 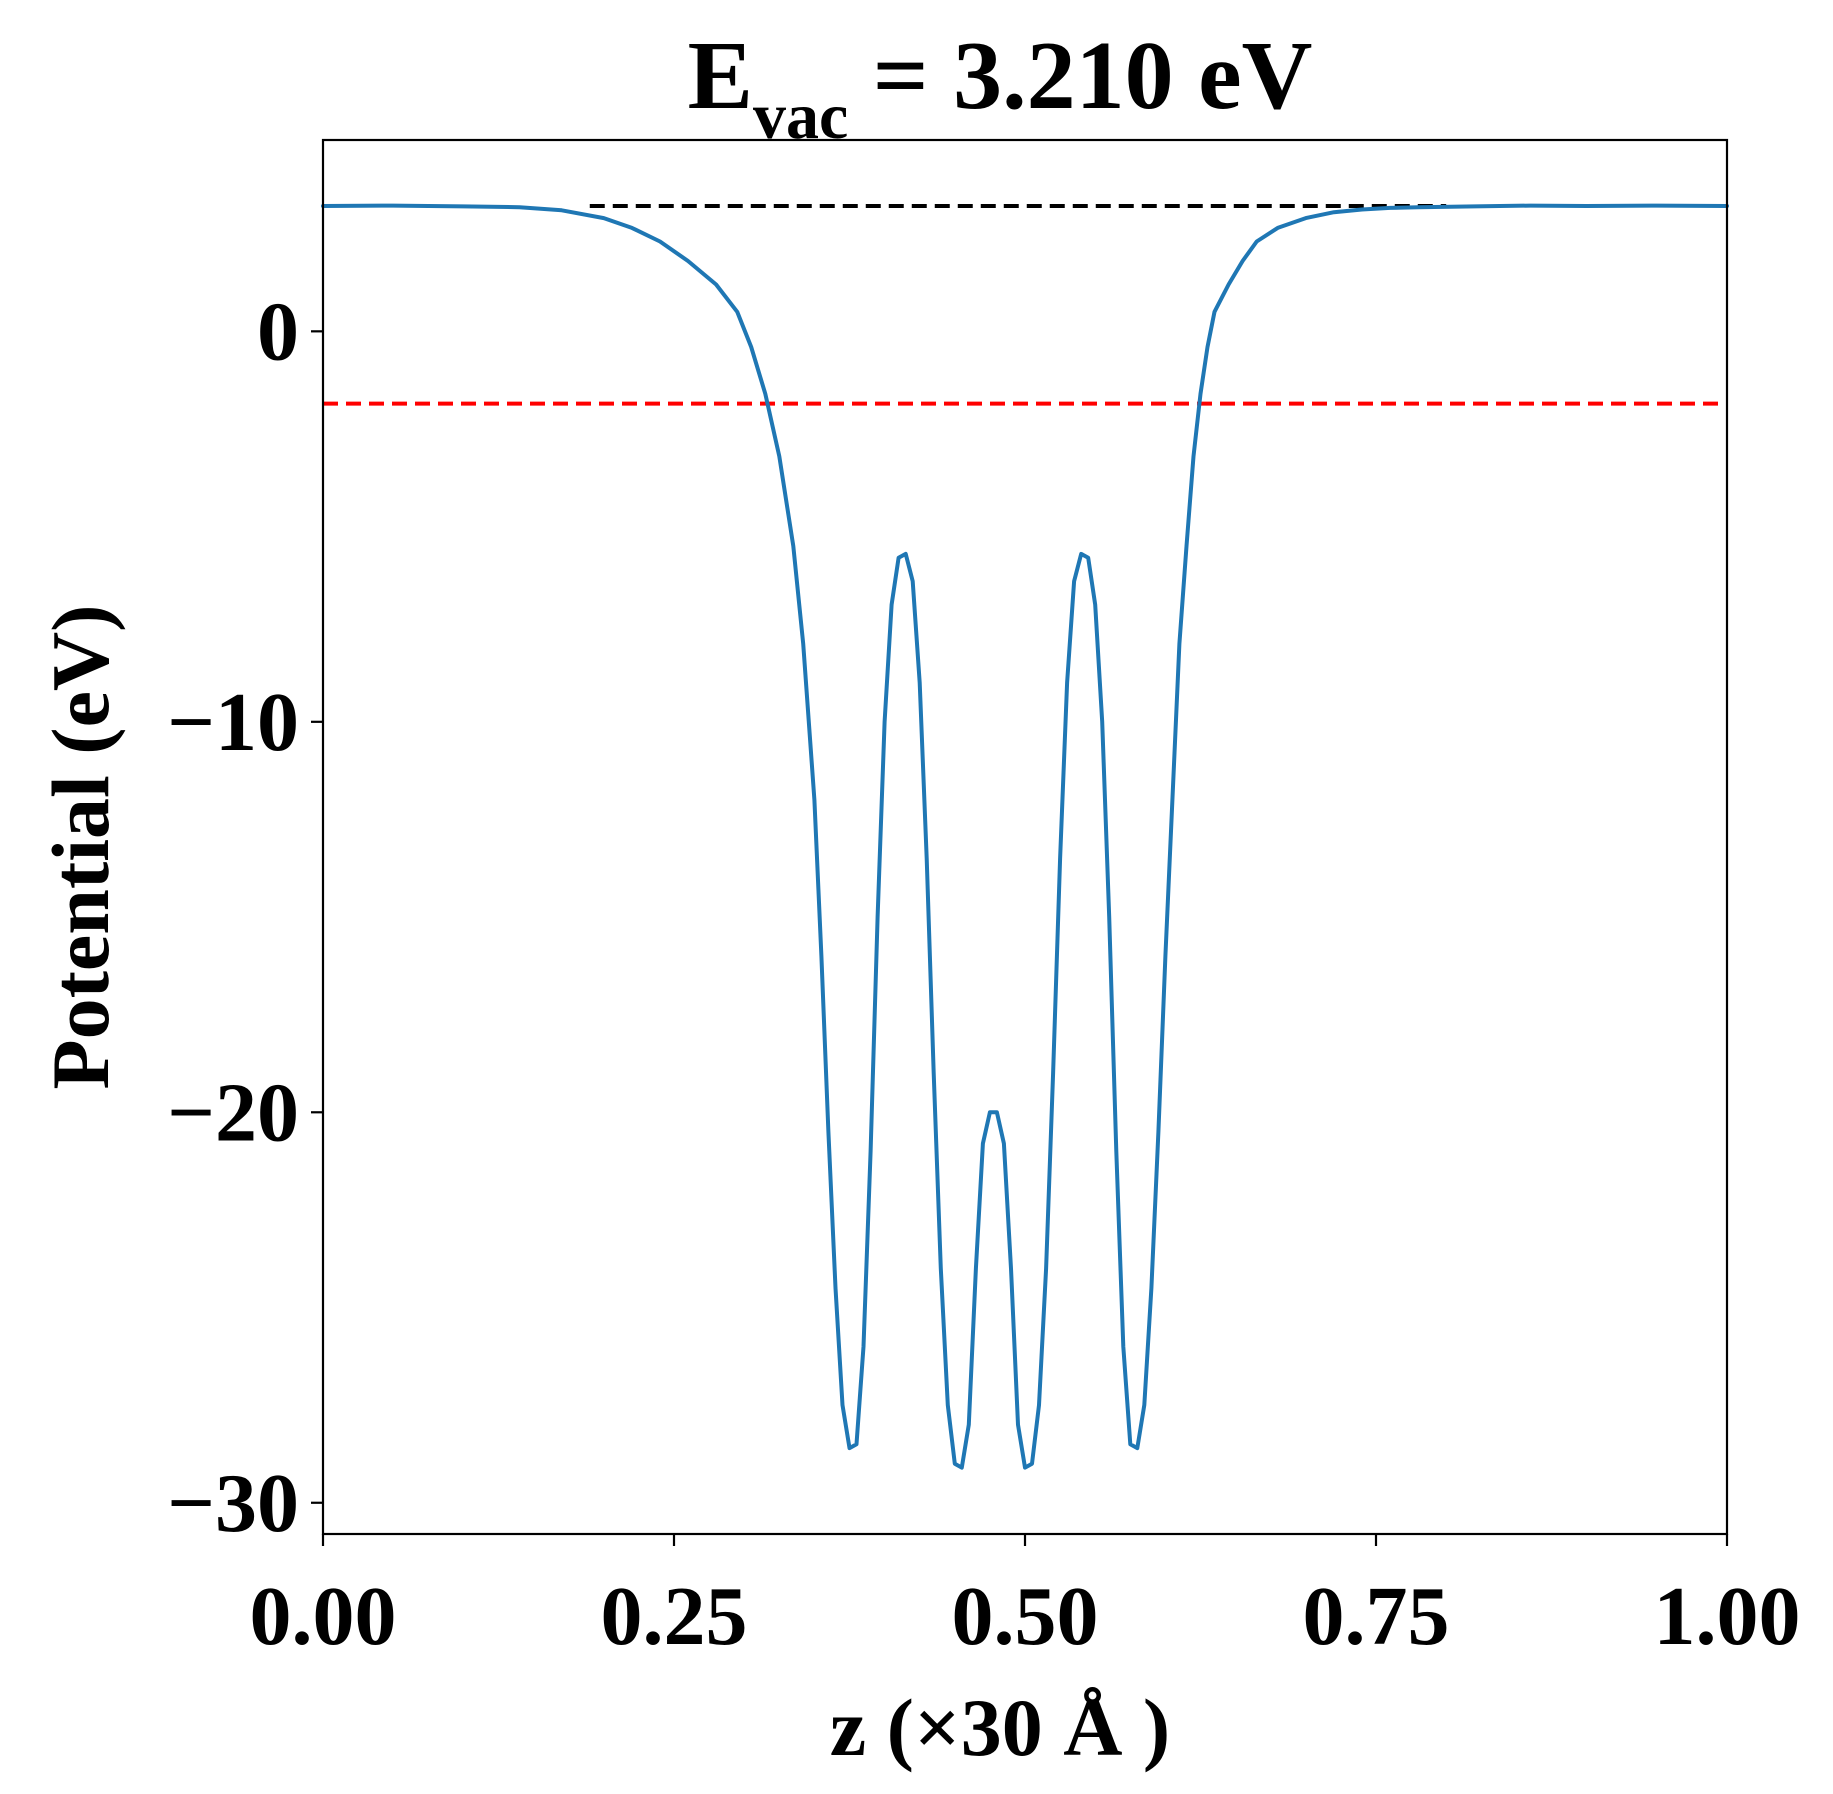 I want to click on y-axis-ticks: 0 −10 −20 −30, so click(x=245, y=917).